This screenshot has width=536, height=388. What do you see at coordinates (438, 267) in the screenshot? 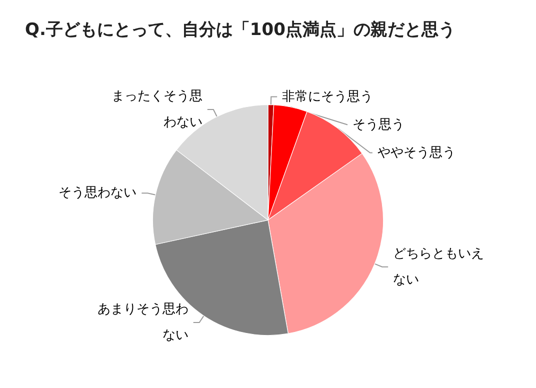
I see `slice-label: どちらともいえない` at bounding box center [438, 267].